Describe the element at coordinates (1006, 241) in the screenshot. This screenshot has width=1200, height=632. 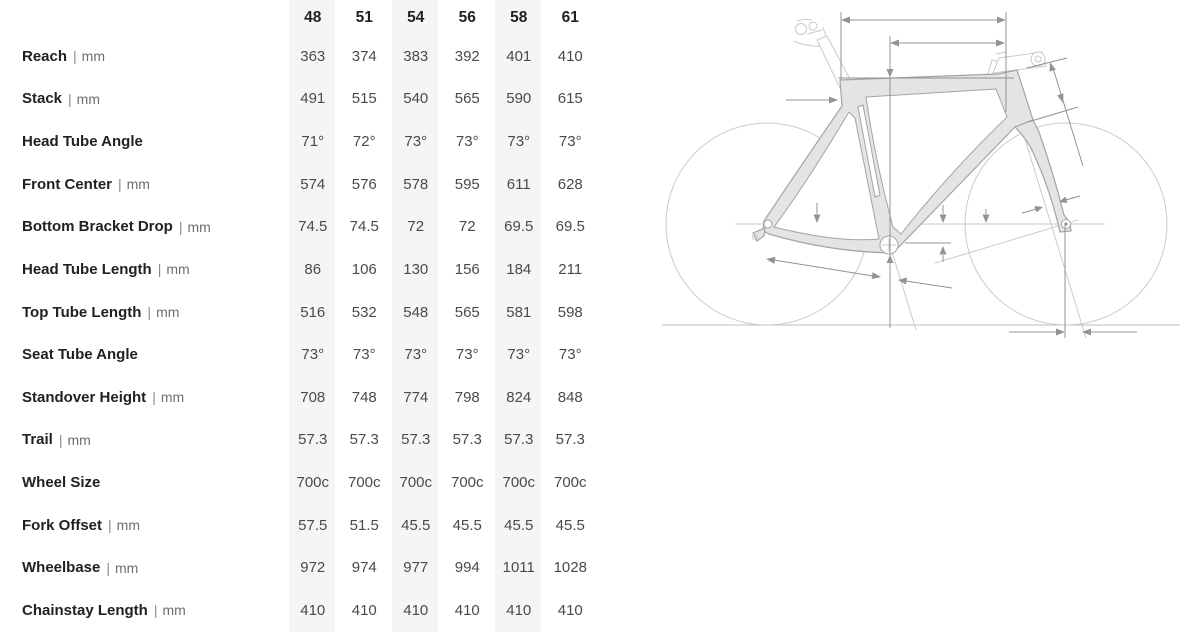
I see `fork-offset-reference-line` at that location.